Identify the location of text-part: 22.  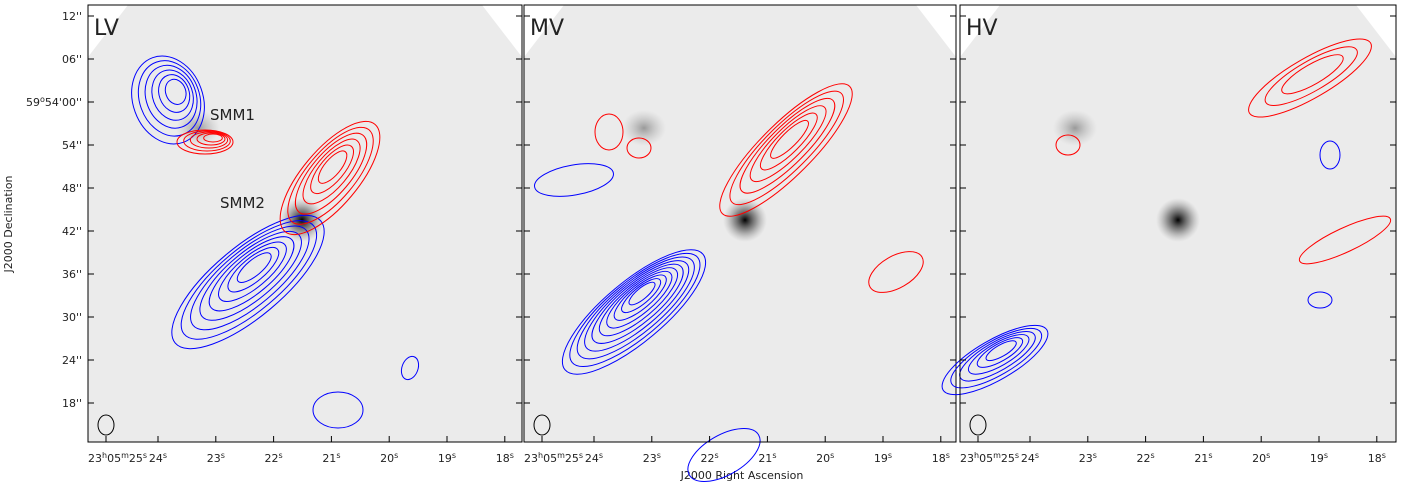
(272, 458).